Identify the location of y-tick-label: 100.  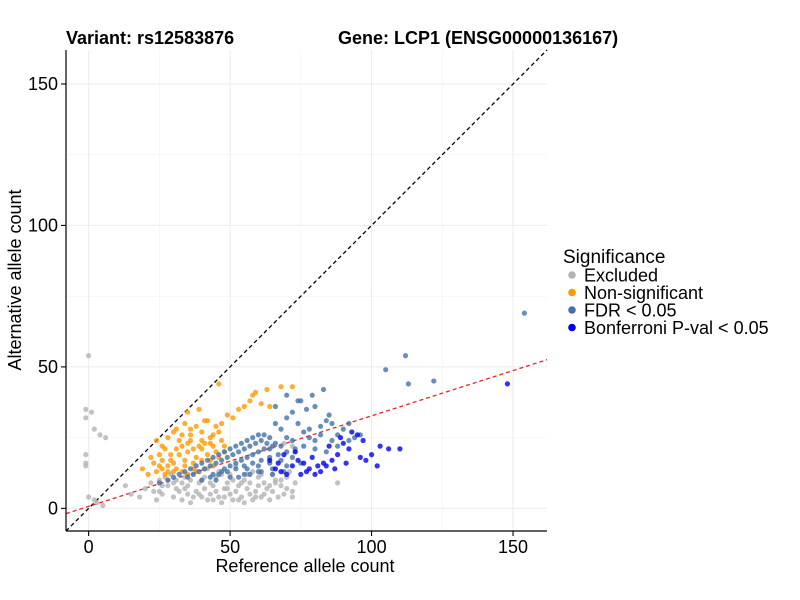
(43, 225).